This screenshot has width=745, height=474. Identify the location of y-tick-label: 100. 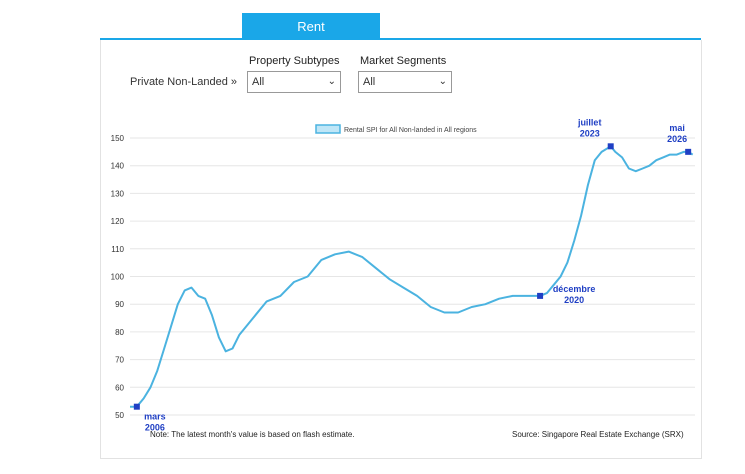
(118, 277).